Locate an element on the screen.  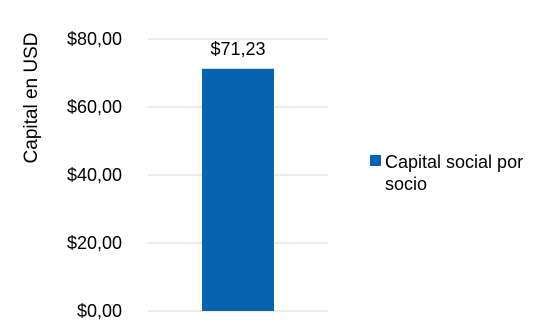
bars is located at coordinates (238, 190).